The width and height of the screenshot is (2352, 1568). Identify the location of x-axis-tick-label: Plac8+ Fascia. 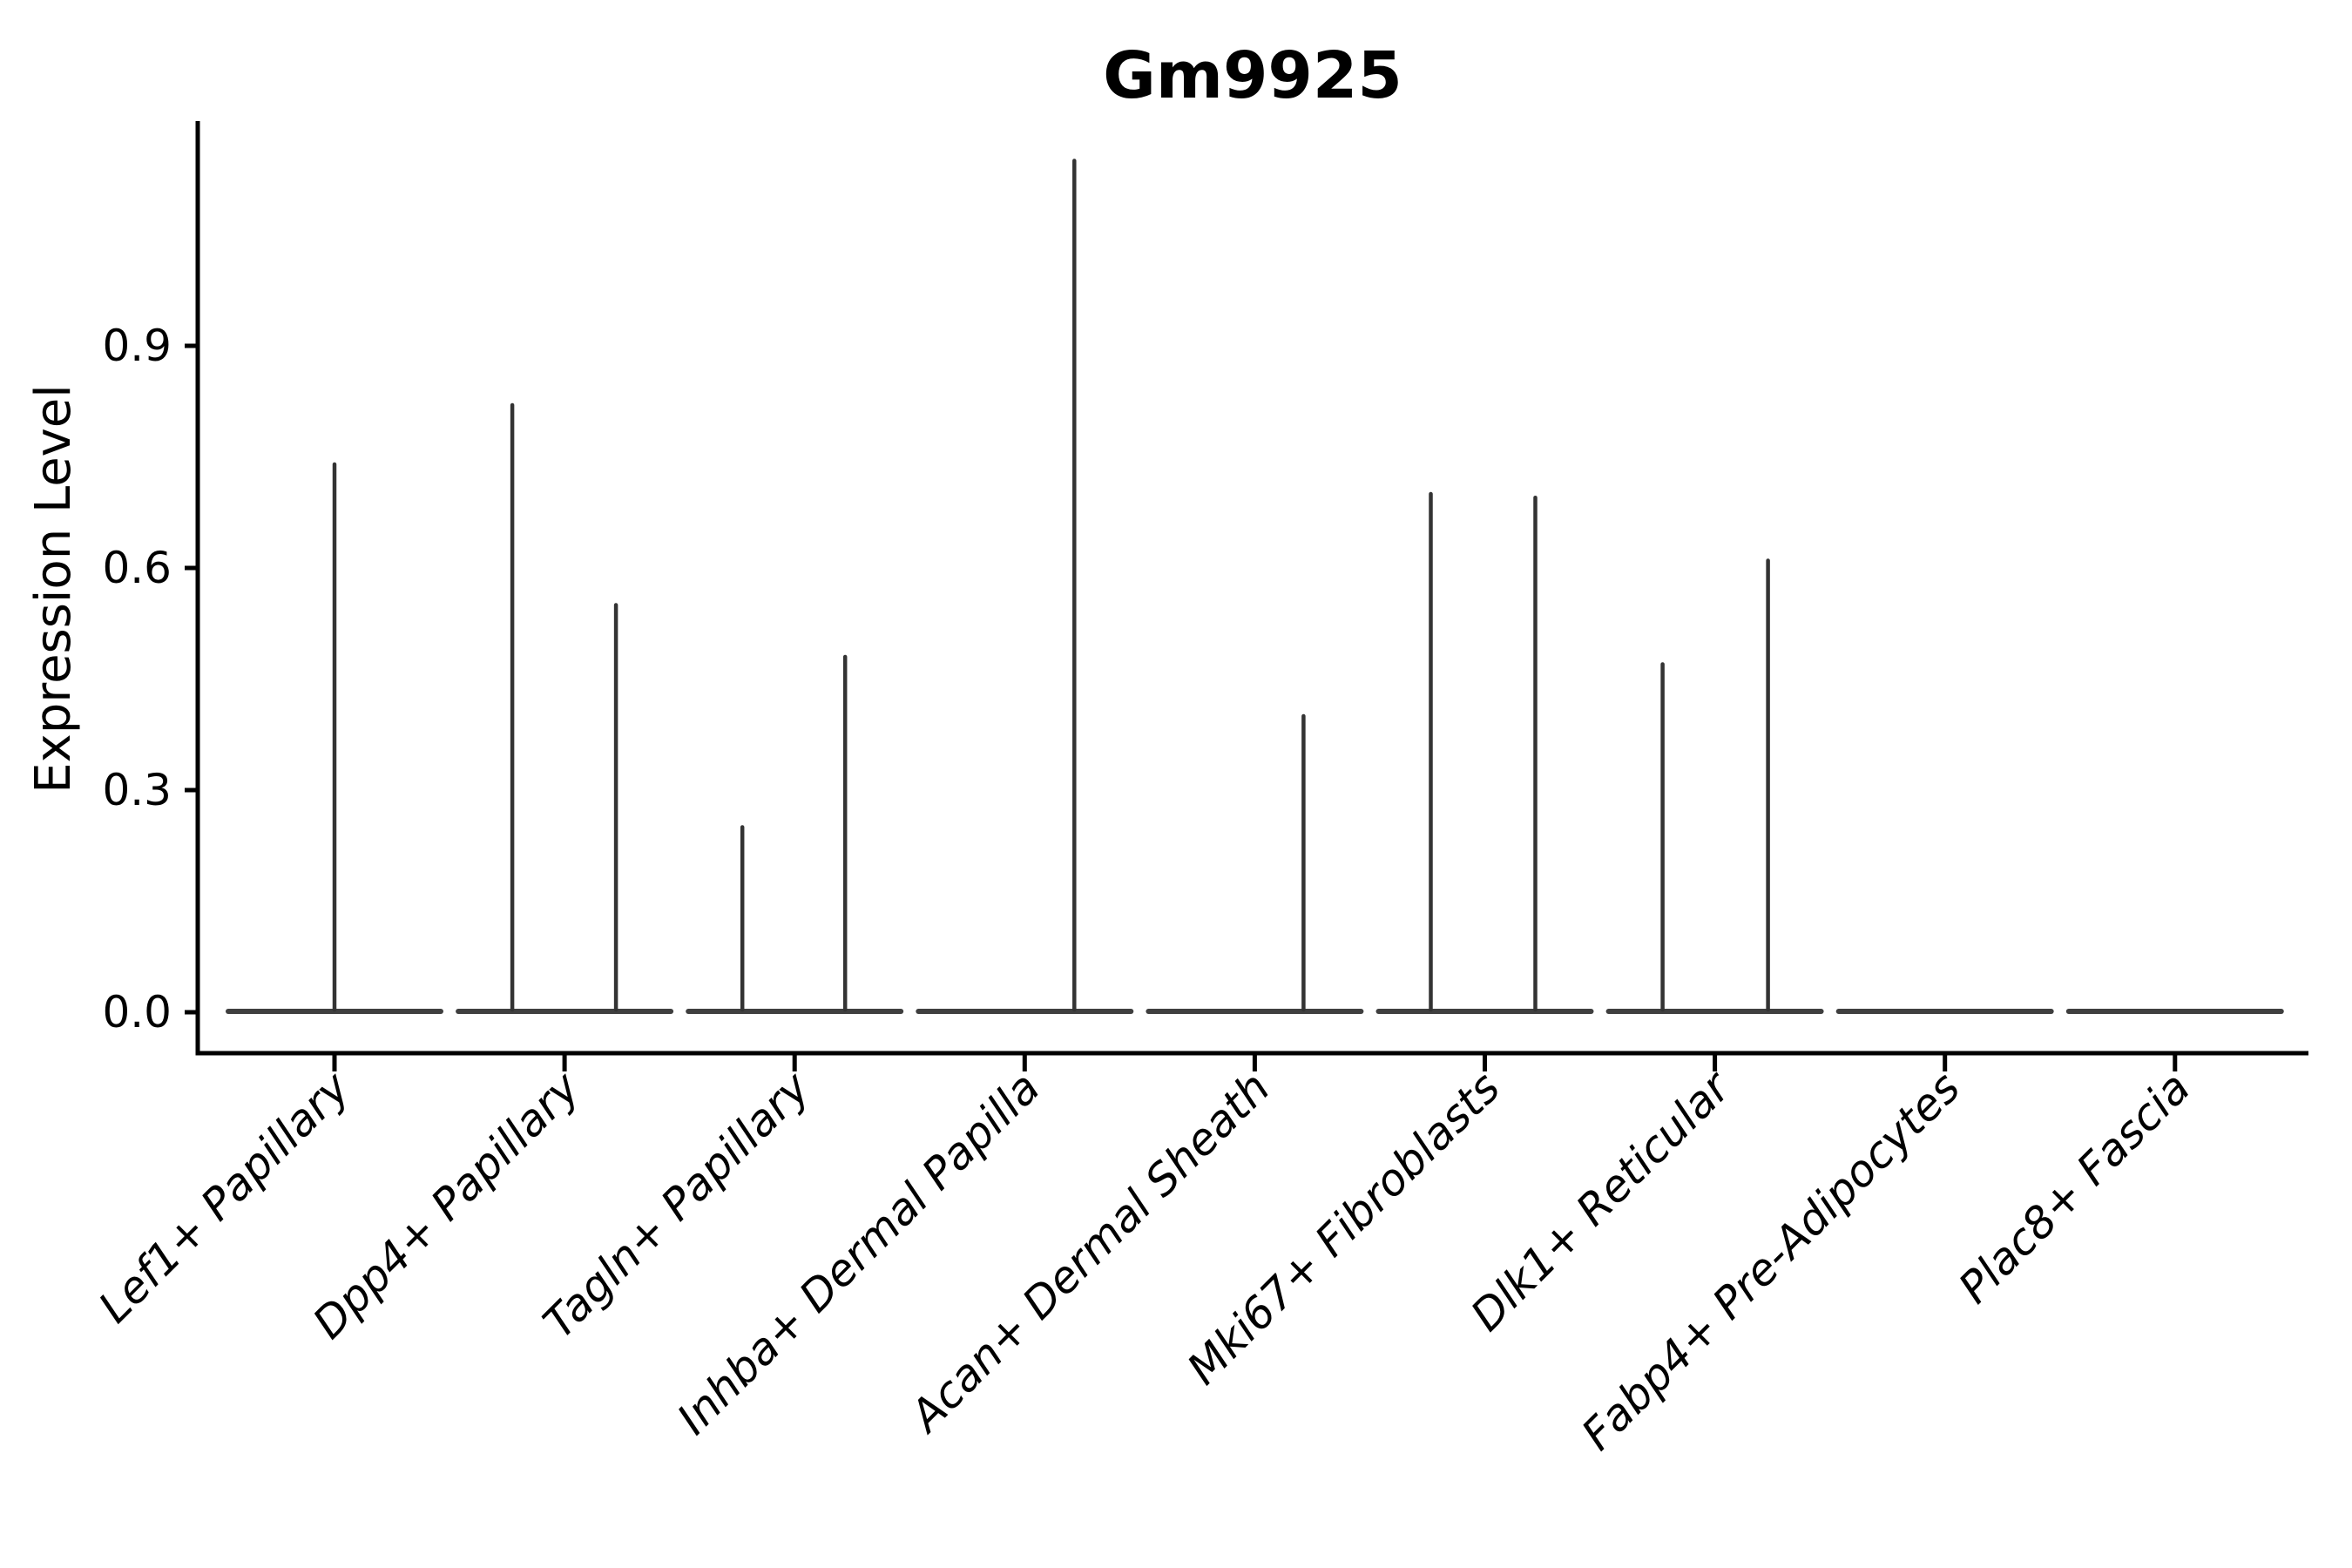
(2074, 1187).